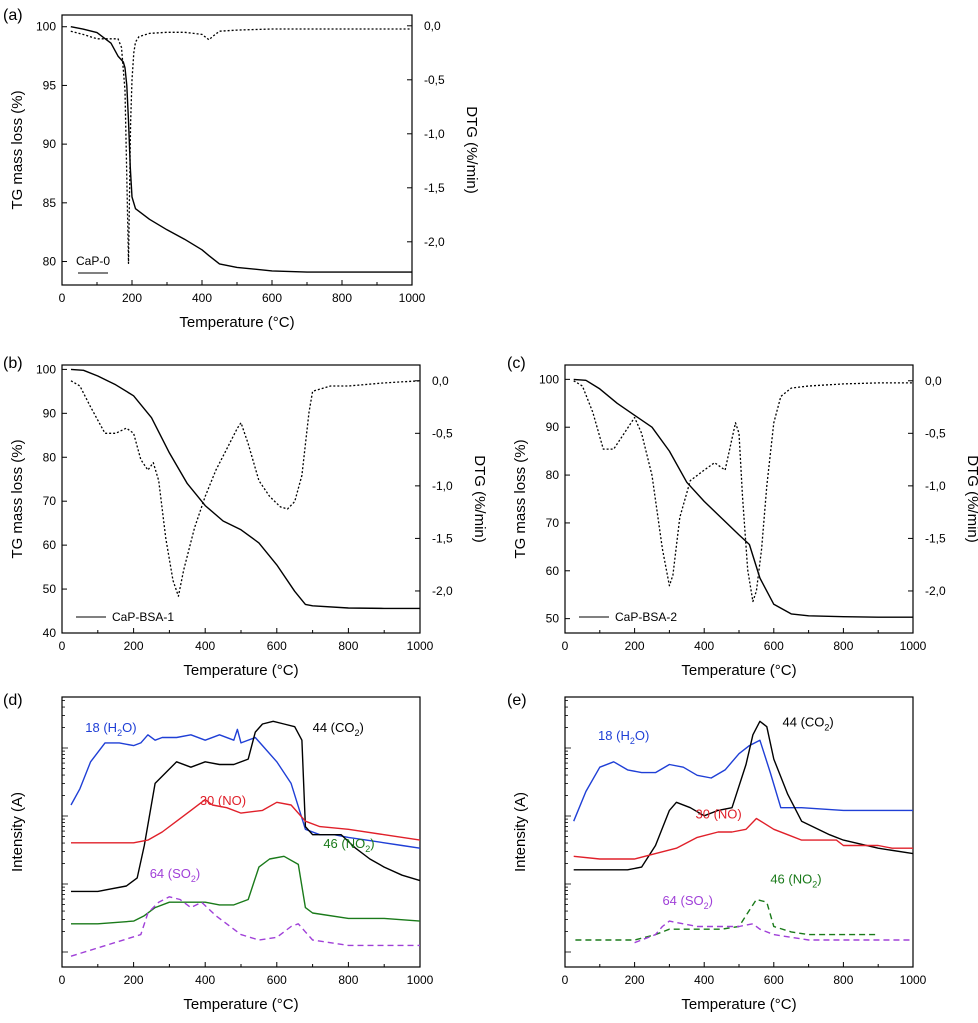 The height and width of the screenshot is (1023, 978). Describe the element at coordinates (93, 261) in the screenshot. I see `legend-label: CaP-0` at that location.